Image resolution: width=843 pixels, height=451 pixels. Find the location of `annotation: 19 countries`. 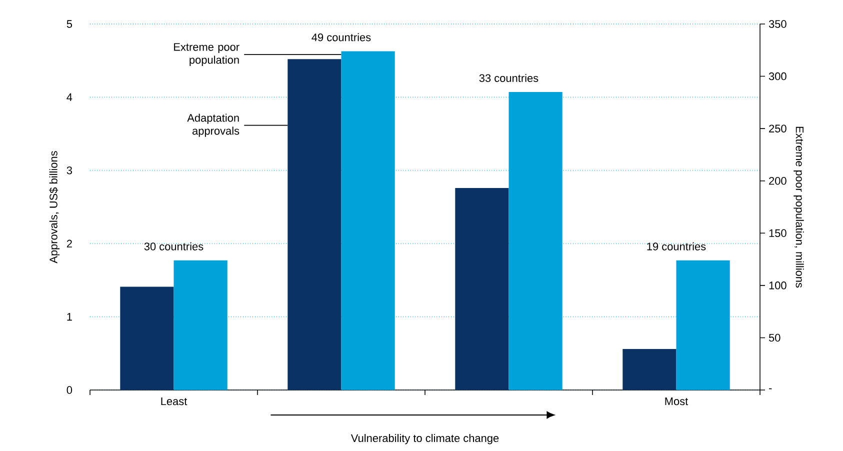

annotation: 19 countries is located at coordinates (676, 246).